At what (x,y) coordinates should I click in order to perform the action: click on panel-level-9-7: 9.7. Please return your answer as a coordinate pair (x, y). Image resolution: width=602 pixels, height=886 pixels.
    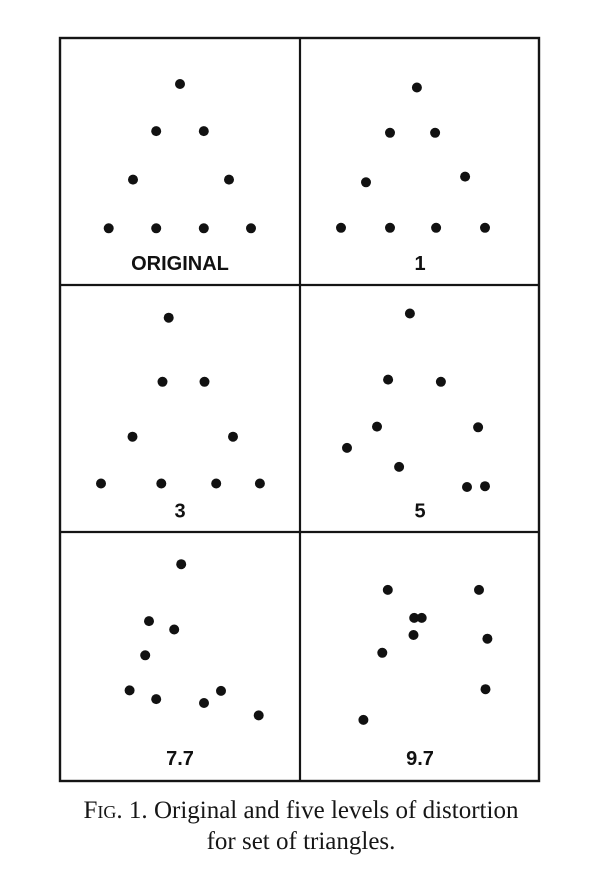
    Looking at the image, I should click on (425, 677).